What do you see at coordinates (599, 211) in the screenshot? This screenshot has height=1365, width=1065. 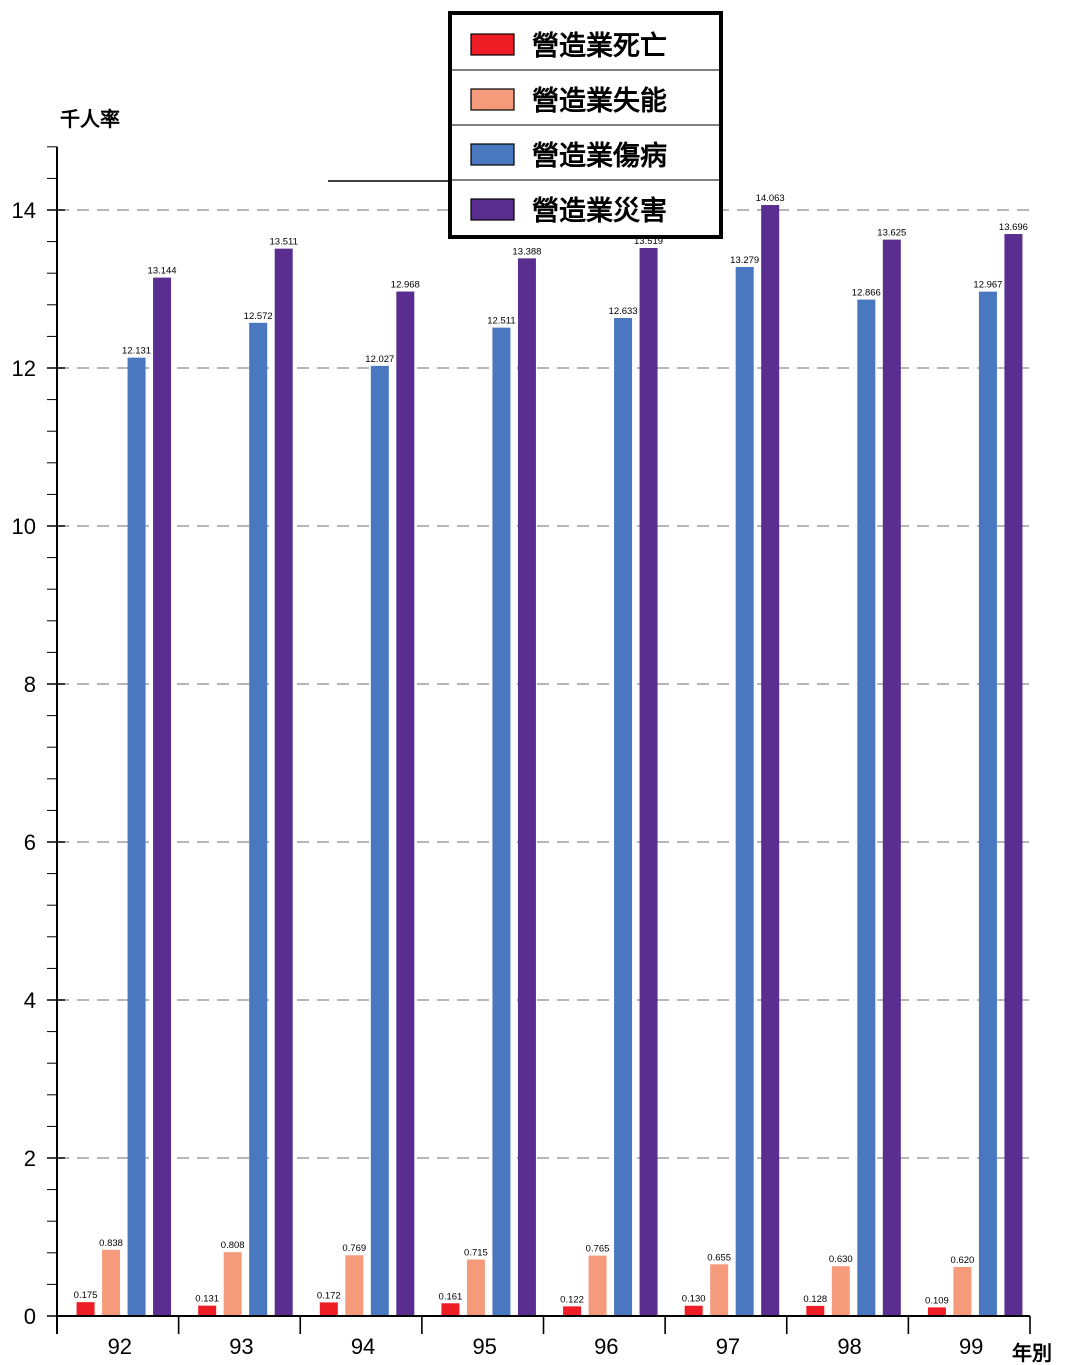 I see `legend-label: 營造業災害` at bounding box center [599, 211].